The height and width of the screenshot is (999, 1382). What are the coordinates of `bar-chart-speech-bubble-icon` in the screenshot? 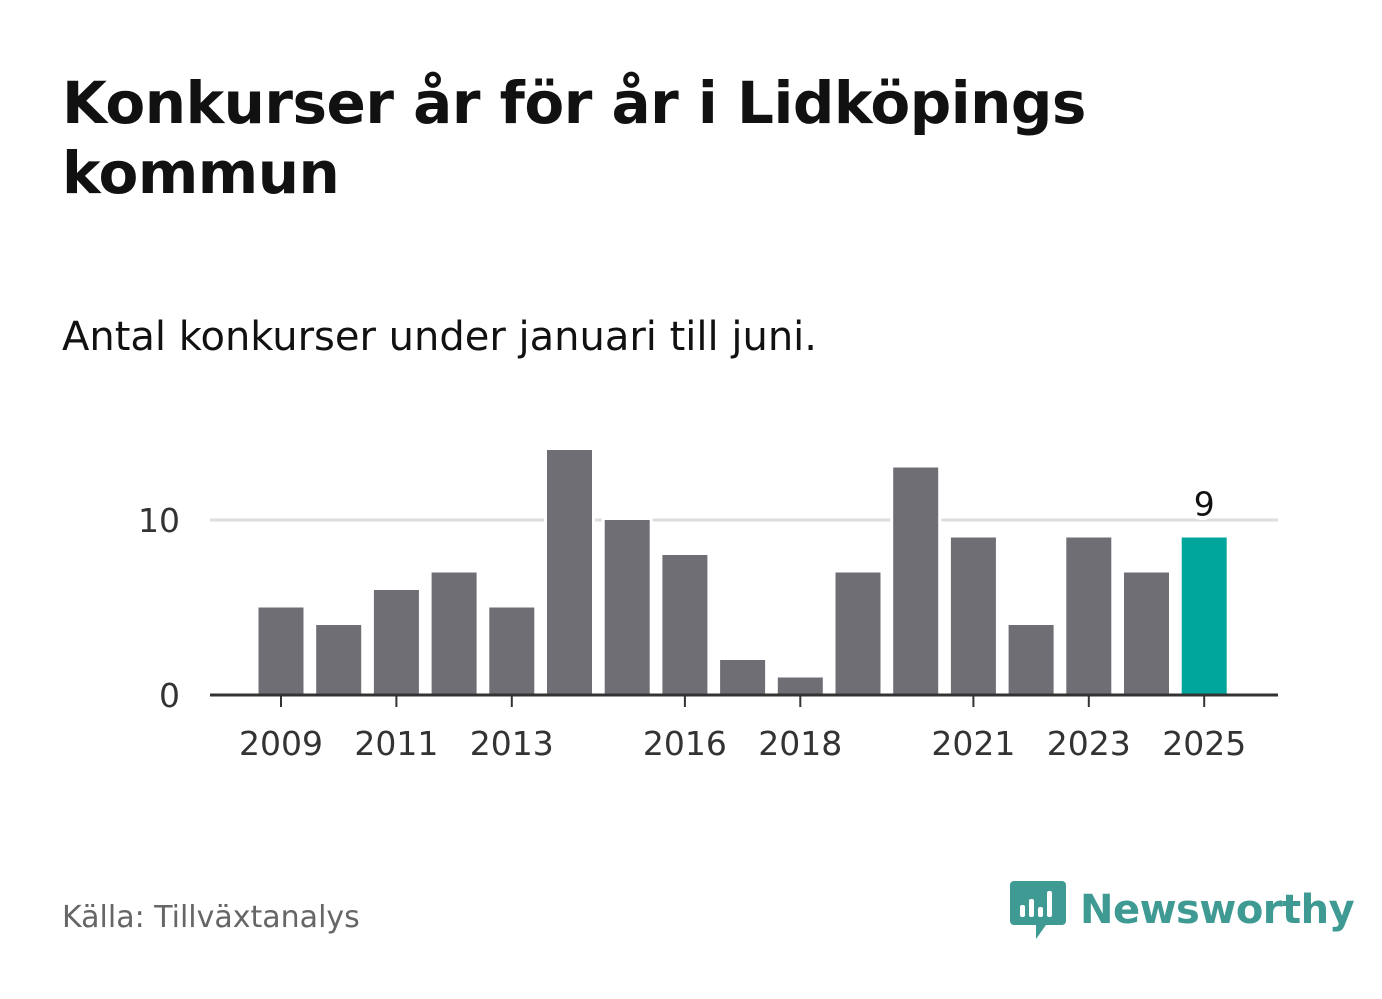 It's located at (1038, 910).